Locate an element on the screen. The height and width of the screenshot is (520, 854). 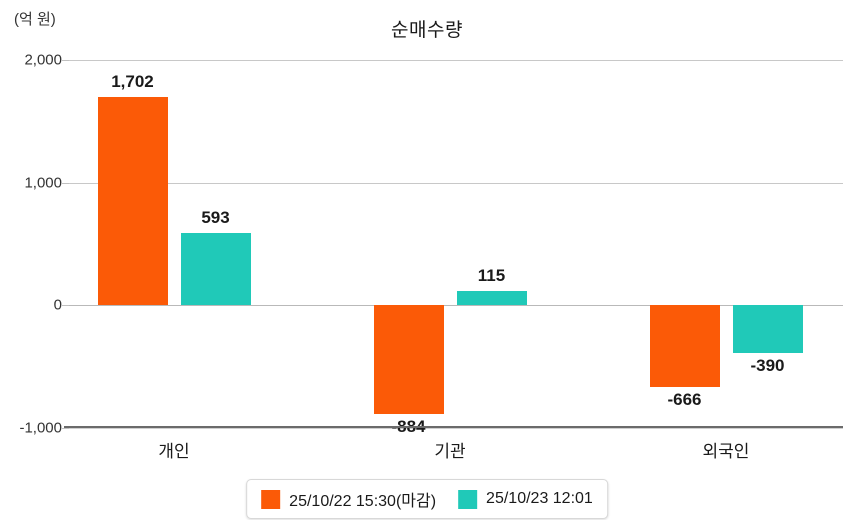
y-axis-unit-label: (억 원) is located at coordinates (35, 19).